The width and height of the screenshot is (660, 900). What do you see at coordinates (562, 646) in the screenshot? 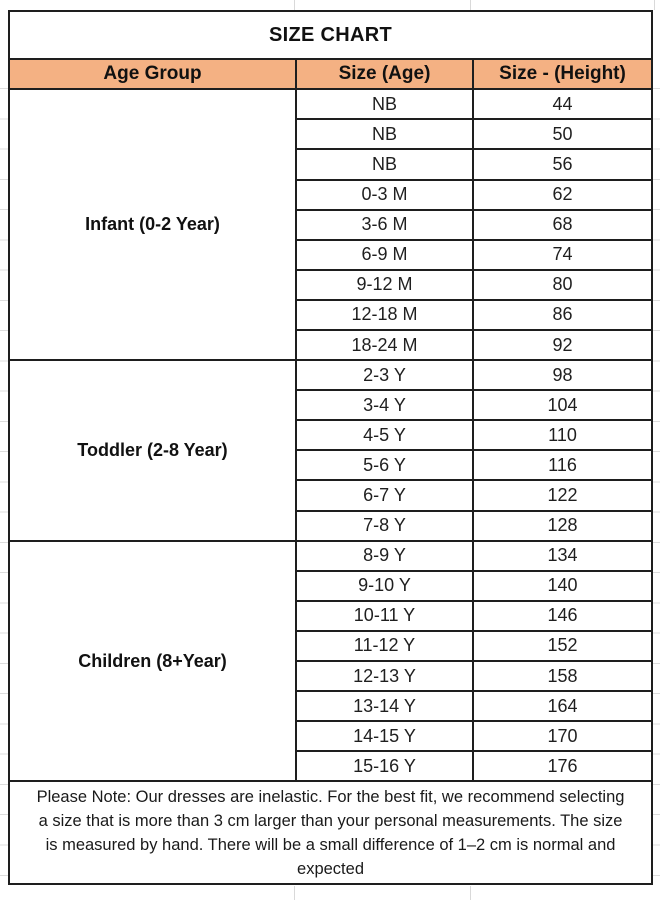
I see `height-cell: 152` at bounding box center [562, 646].